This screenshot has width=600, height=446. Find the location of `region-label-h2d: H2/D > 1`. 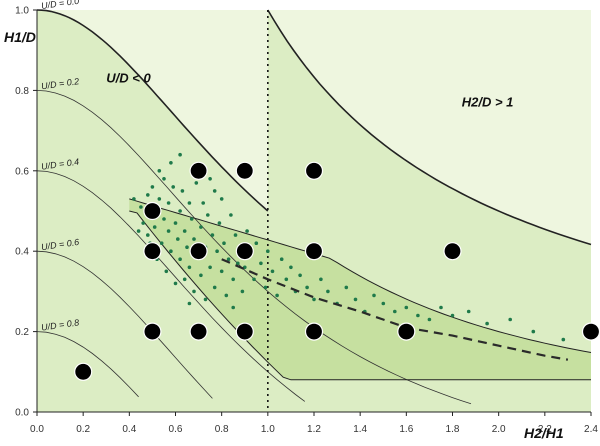

region-label-h2d: H2/D > 1 is located at coordinates (488, 101).